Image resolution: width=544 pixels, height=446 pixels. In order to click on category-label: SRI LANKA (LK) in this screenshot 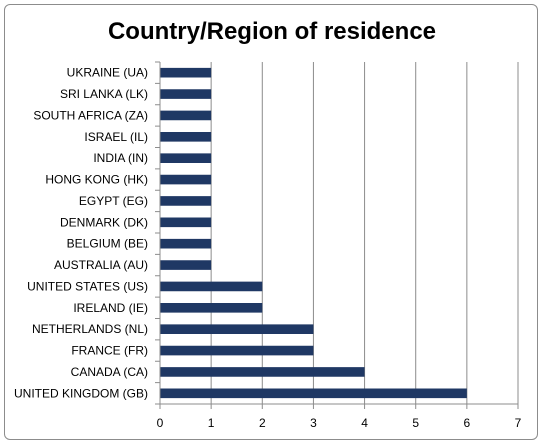, I will do `click(104, 94)`.